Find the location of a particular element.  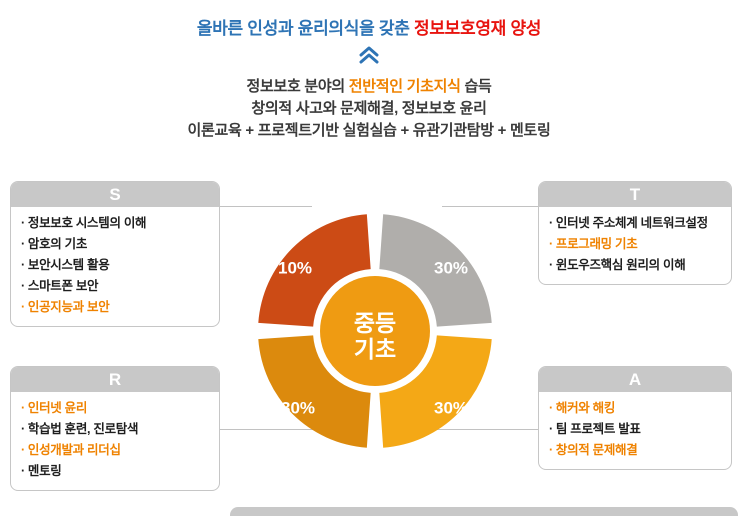

list-item-label: 팀 프로젝트 발표 is located at coordinates (598, 429).